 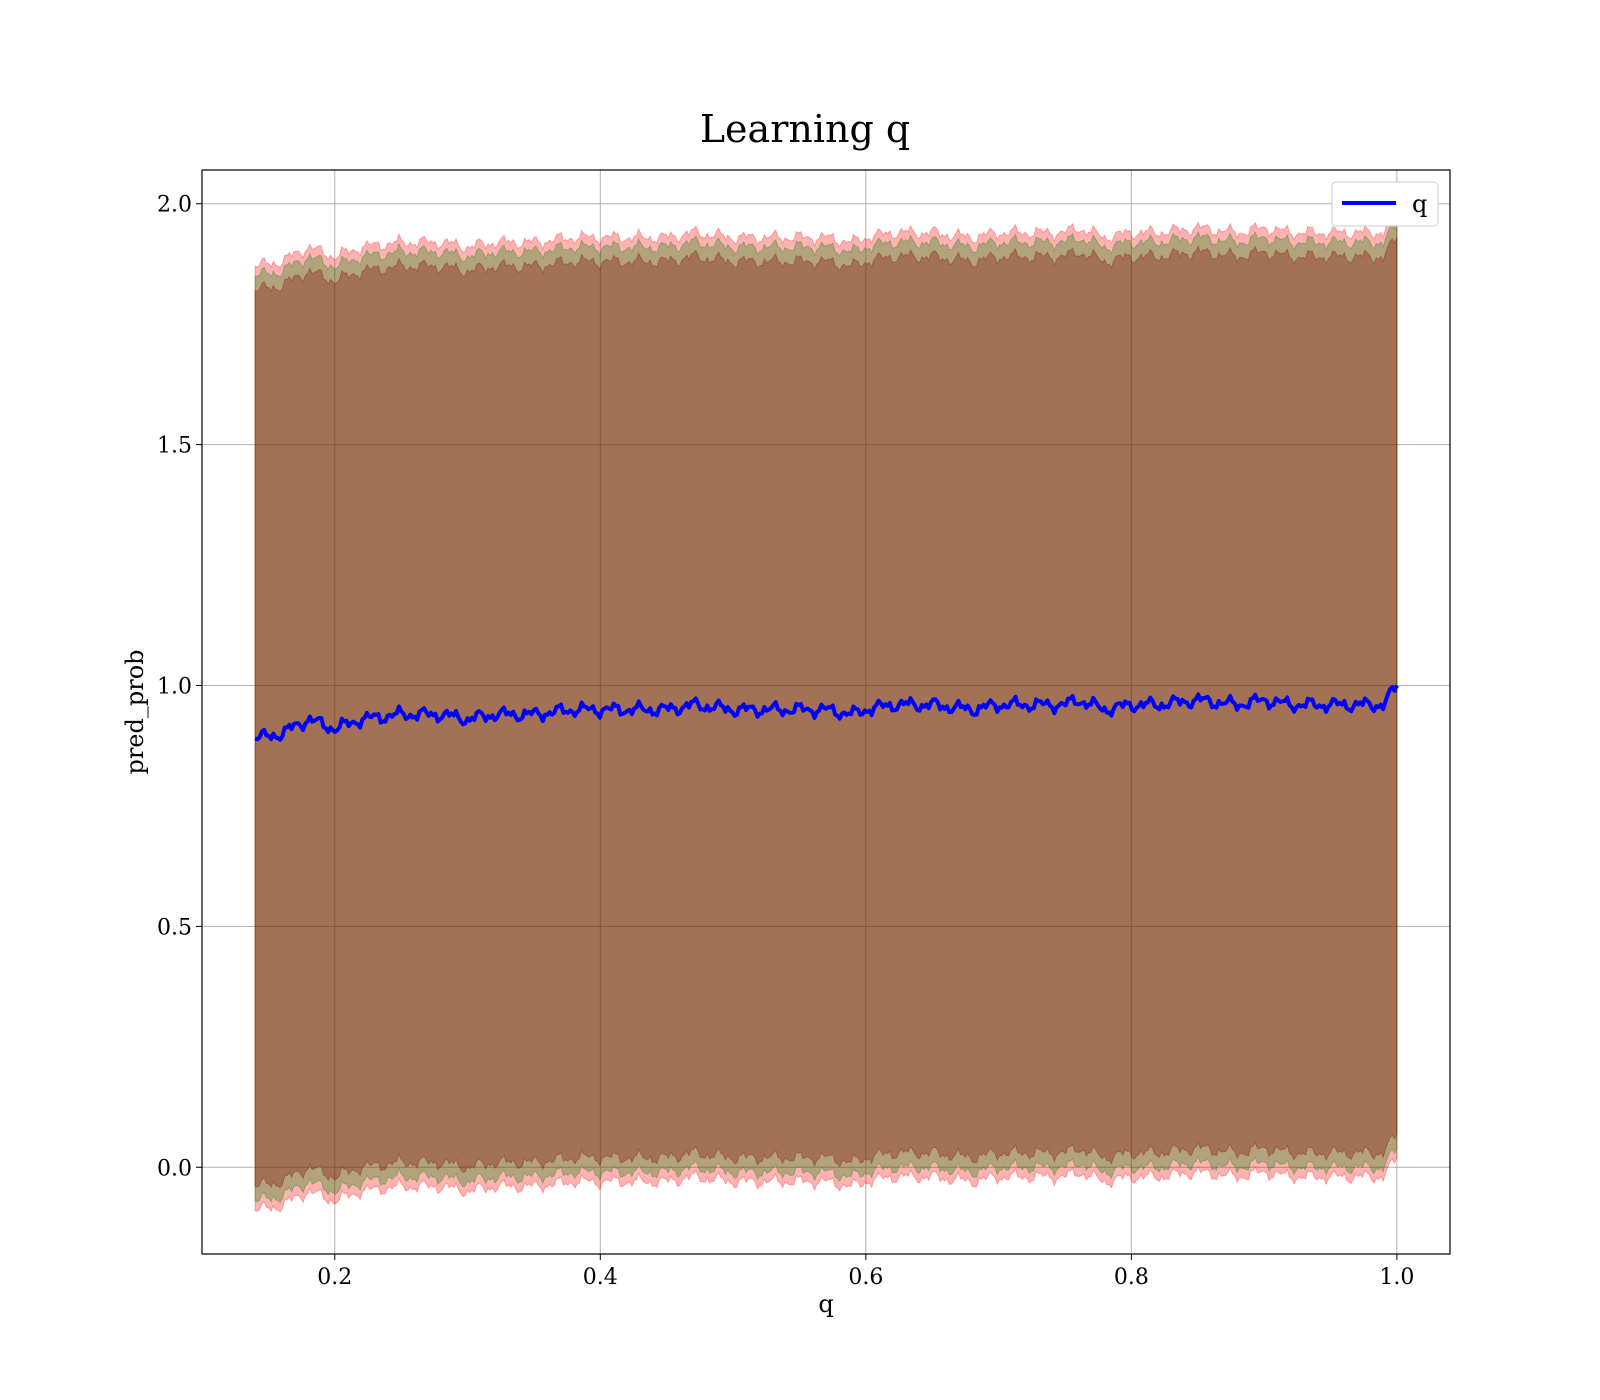 I want to click on y-tick-label: 2.0, so click(x=174, y=205).